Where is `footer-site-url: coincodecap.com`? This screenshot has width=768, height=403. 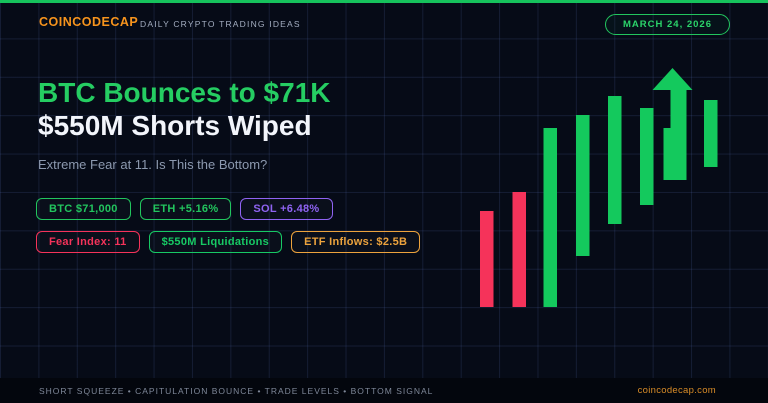 footer-site-url: coincodecap.com is located at coordinates (676, 390).